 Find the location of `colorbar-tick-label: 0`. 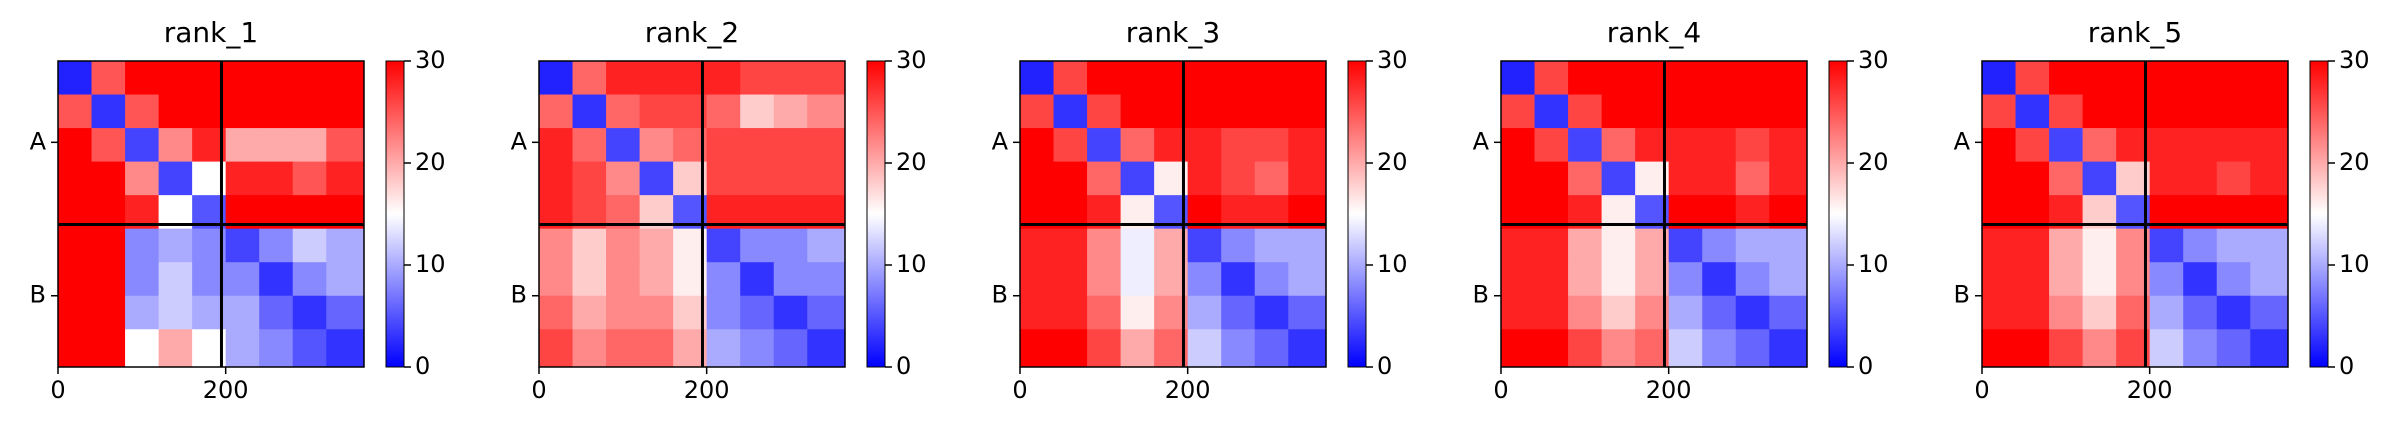

colorbar-tick-label: 0 is located at coordinates (1384, 366).